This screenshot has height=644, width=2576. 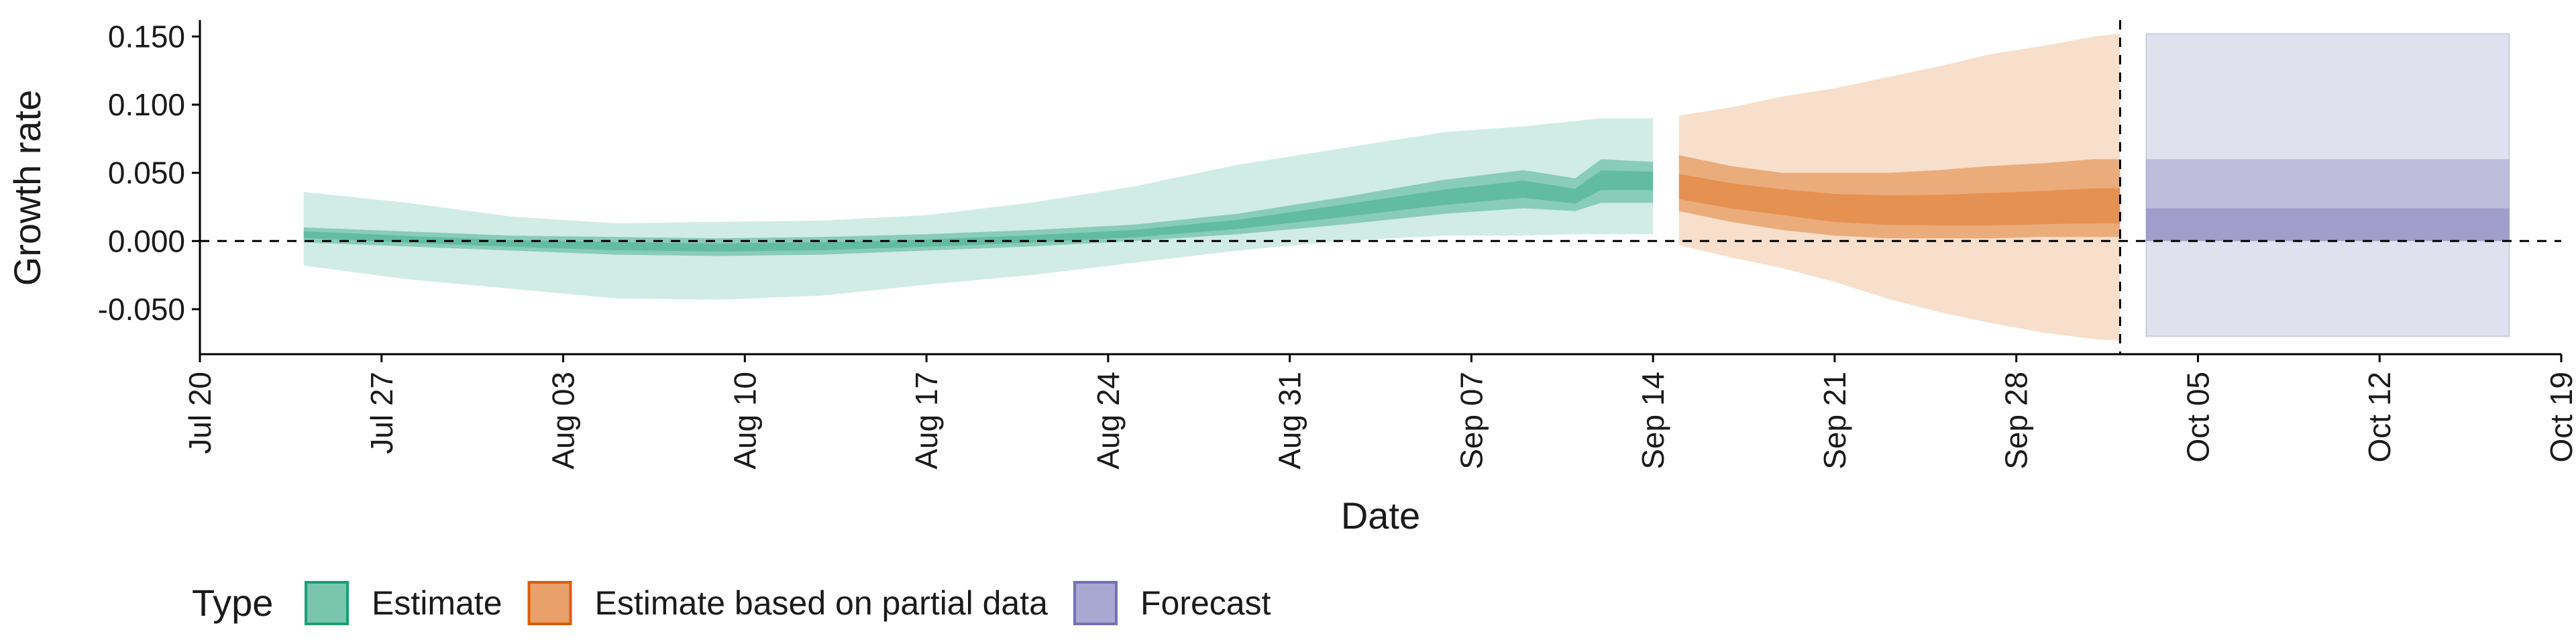 I want to click on x-tick-label: Aug 24, so click(x=1108, y=421).